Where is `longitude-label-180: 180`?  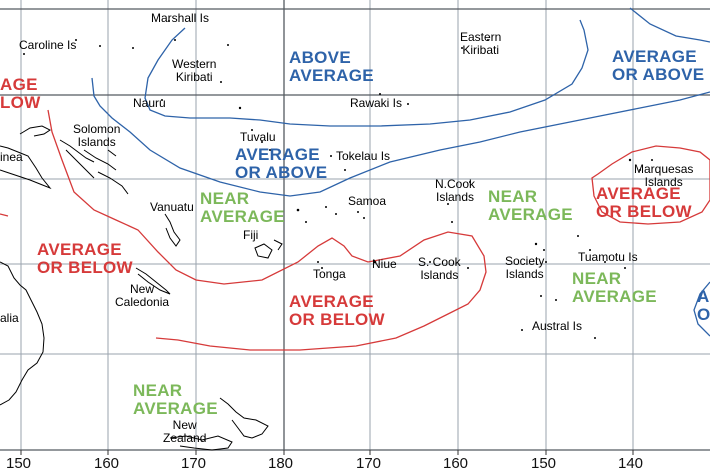 longitude-label-180: 180 is located at coordinates (281, 463).